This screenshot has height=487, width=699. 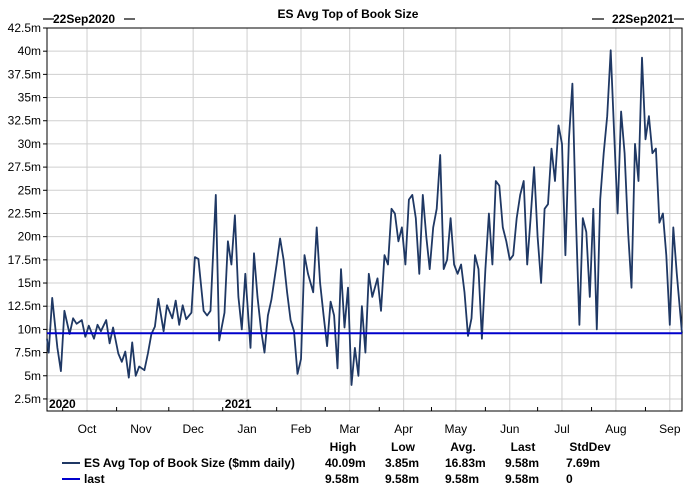 What do you see at coordinates (24, 306) in the screenshot?
I see `y-tick-label: 12.5m` at bounding box center [24, 306].